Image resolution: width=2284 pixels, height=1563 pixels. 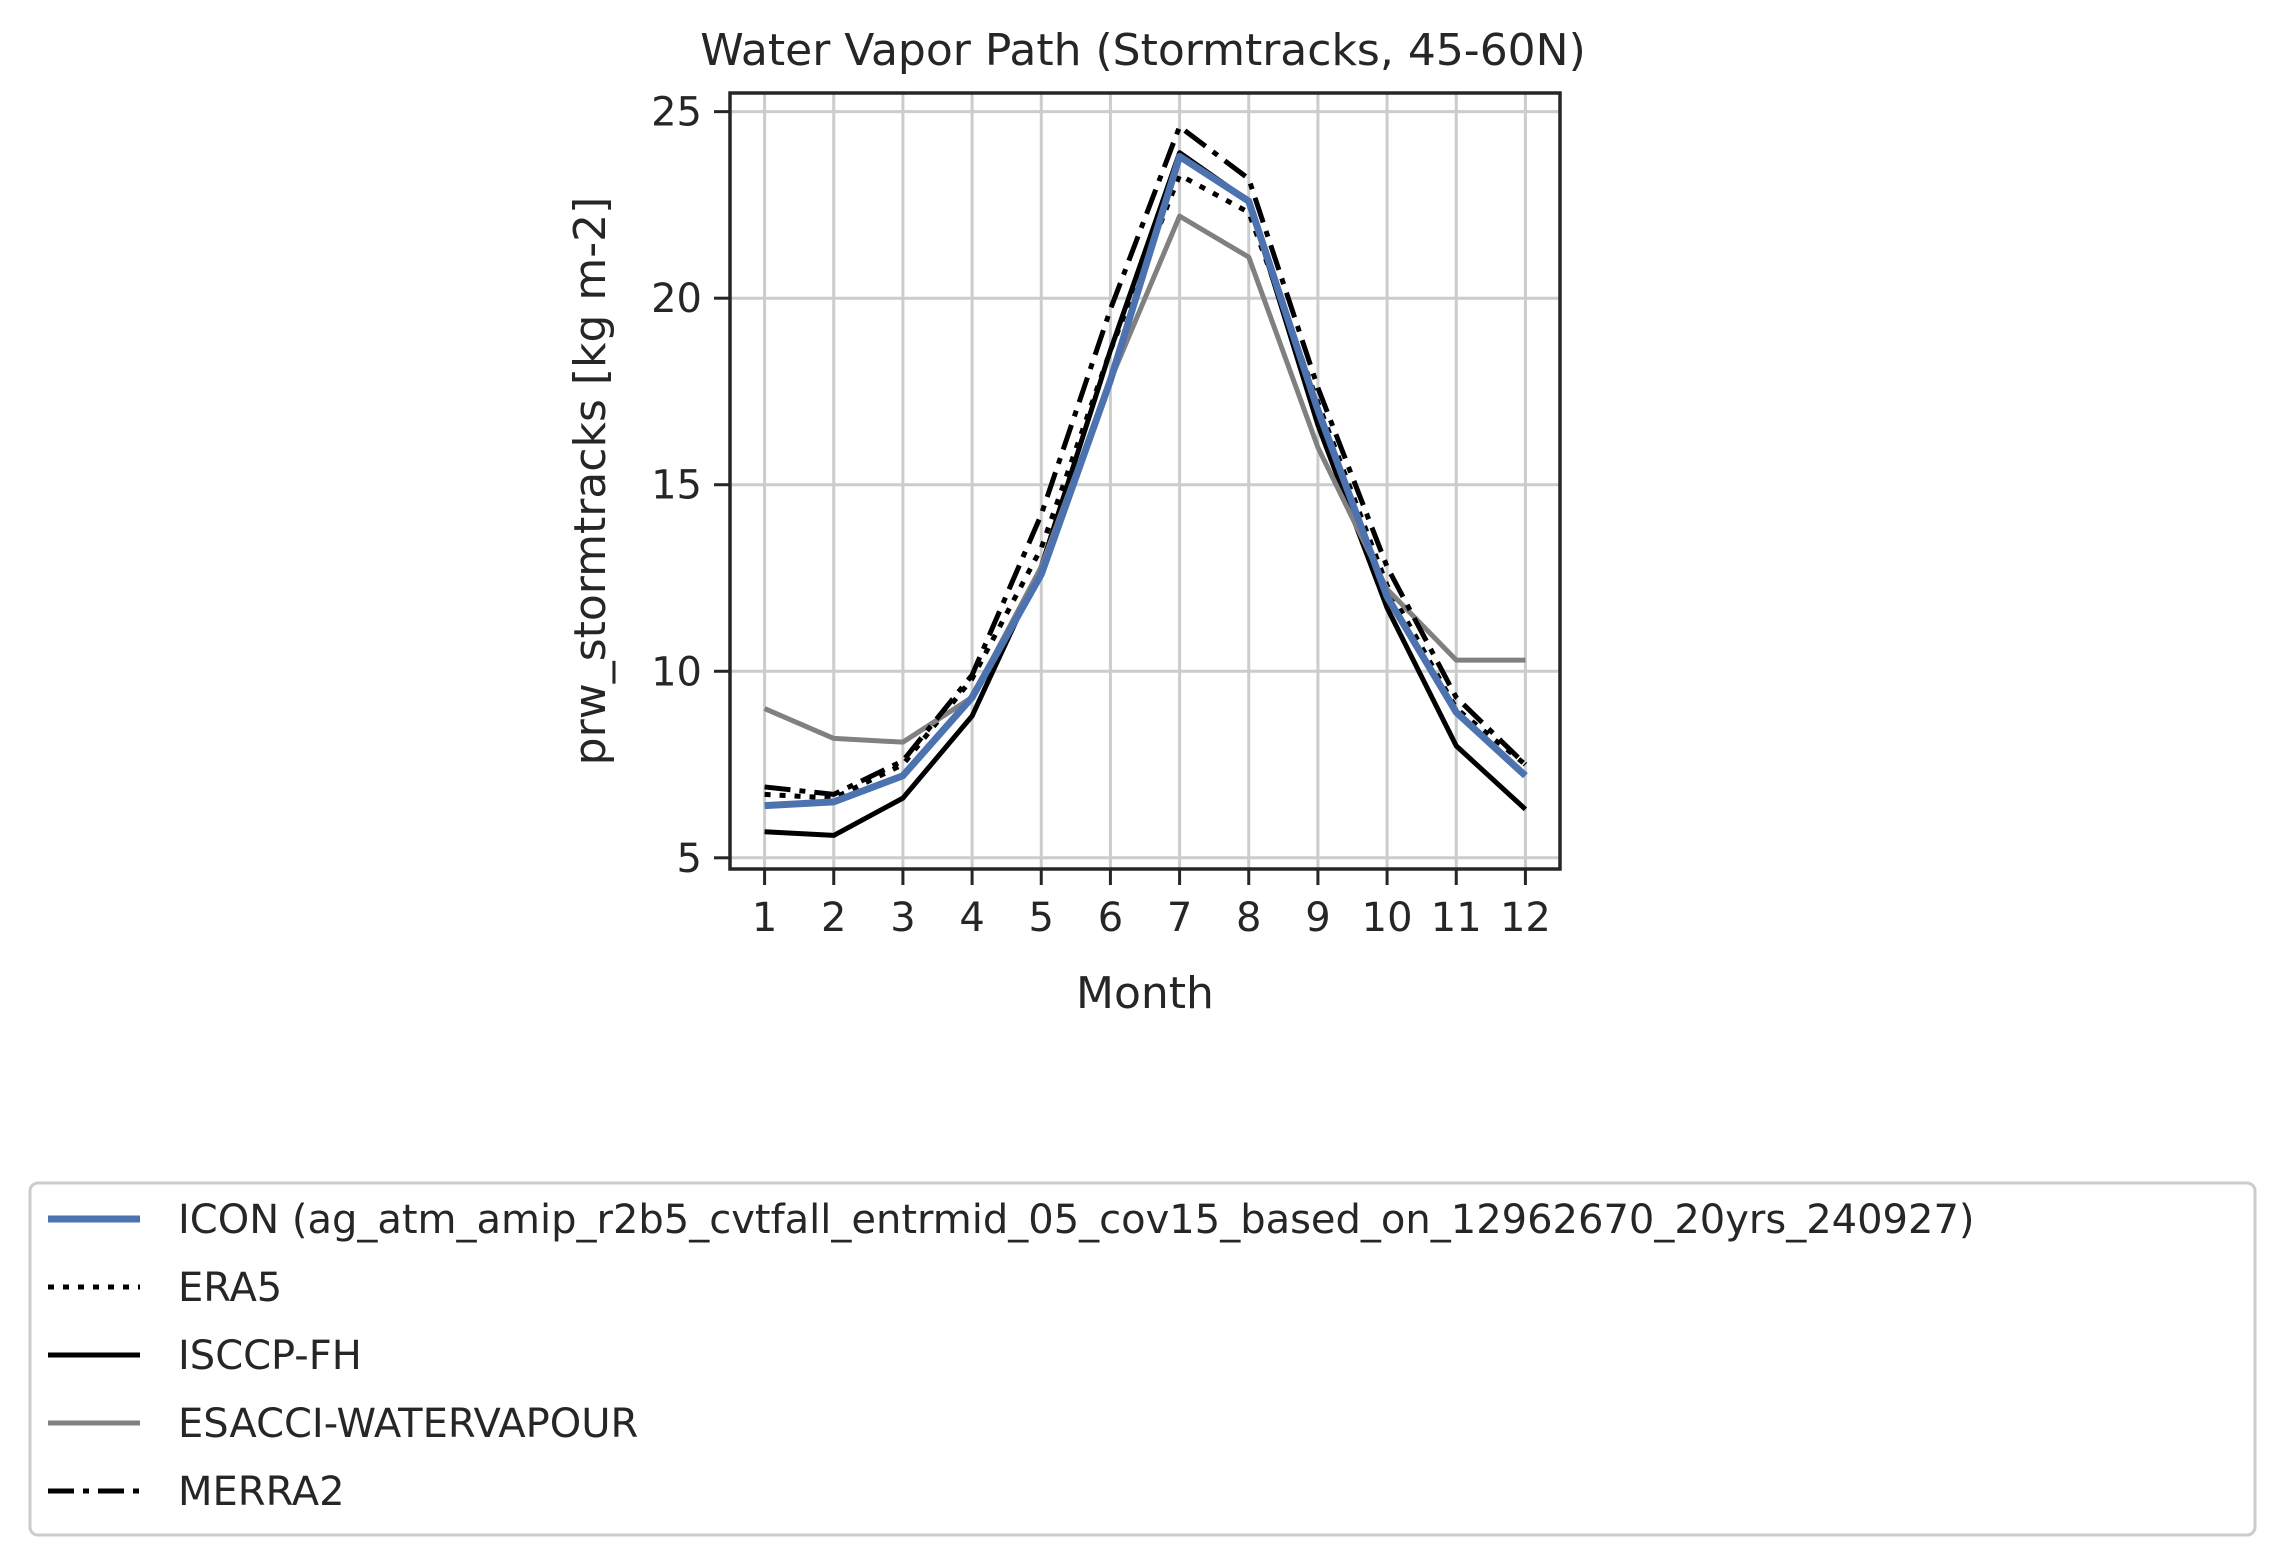 I want to click on x-tick-label: 3, so click(x=902, y=918).